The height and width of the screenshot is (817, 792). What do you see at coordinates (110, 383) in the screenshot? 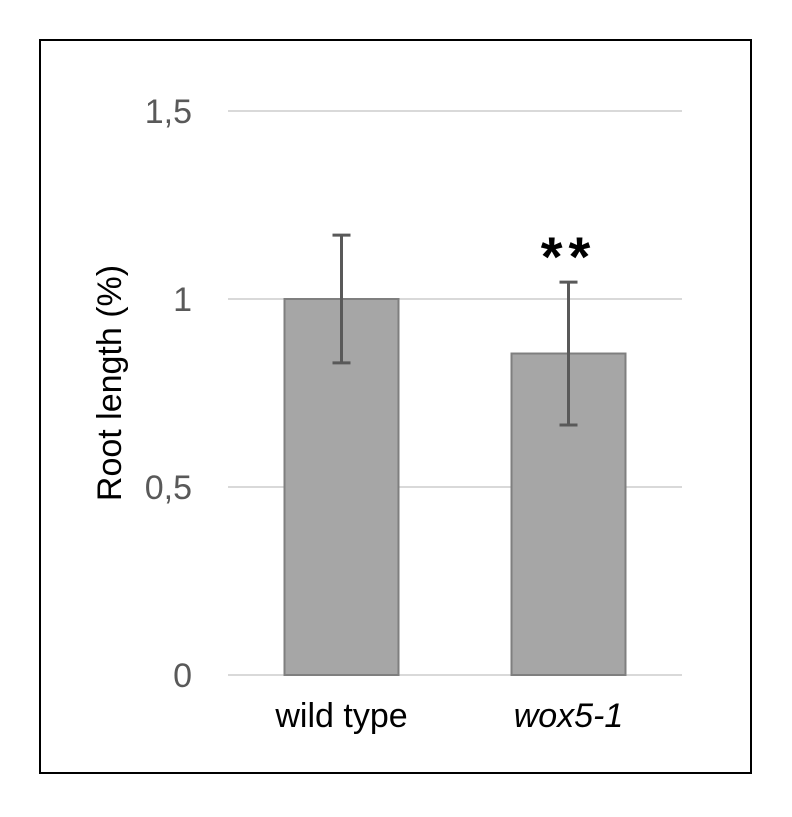
I see `y-axis-label: Root length (%)` at bounding box center [110, 383].